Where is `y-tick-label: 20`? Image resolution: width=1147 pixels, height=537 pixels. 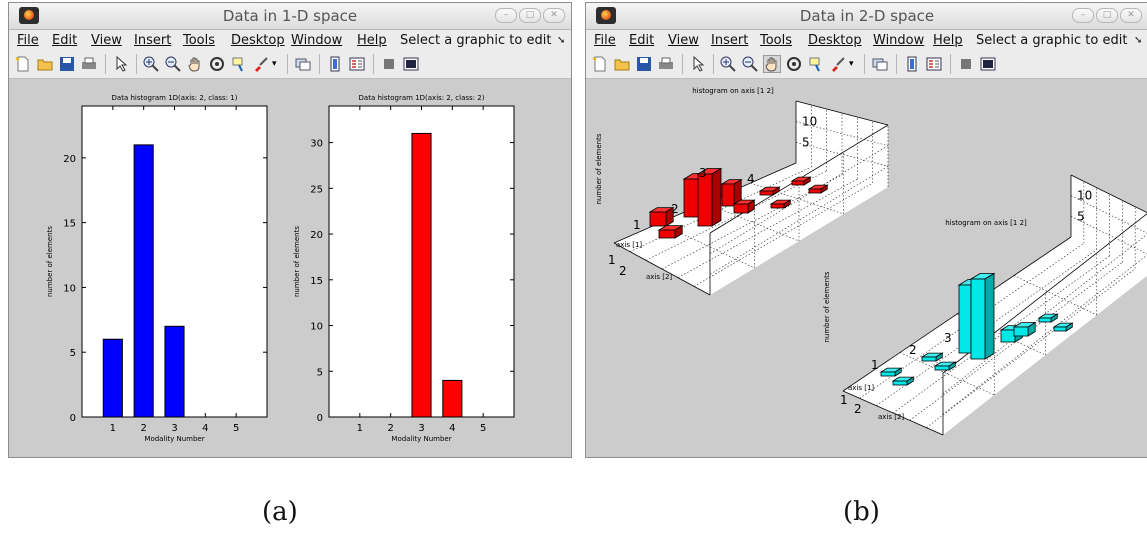 y-tick-label: 20 is located at coordinates (316, 235).